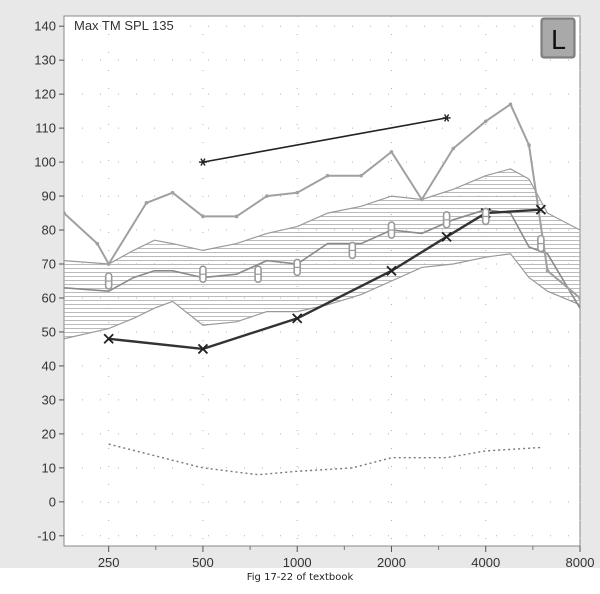 This screenshot has height=594, width=600. What do you see at coordinates (580, 562) in the screenshot?
I see `x-tick-label: 8000` at bounding box center [580, 562].